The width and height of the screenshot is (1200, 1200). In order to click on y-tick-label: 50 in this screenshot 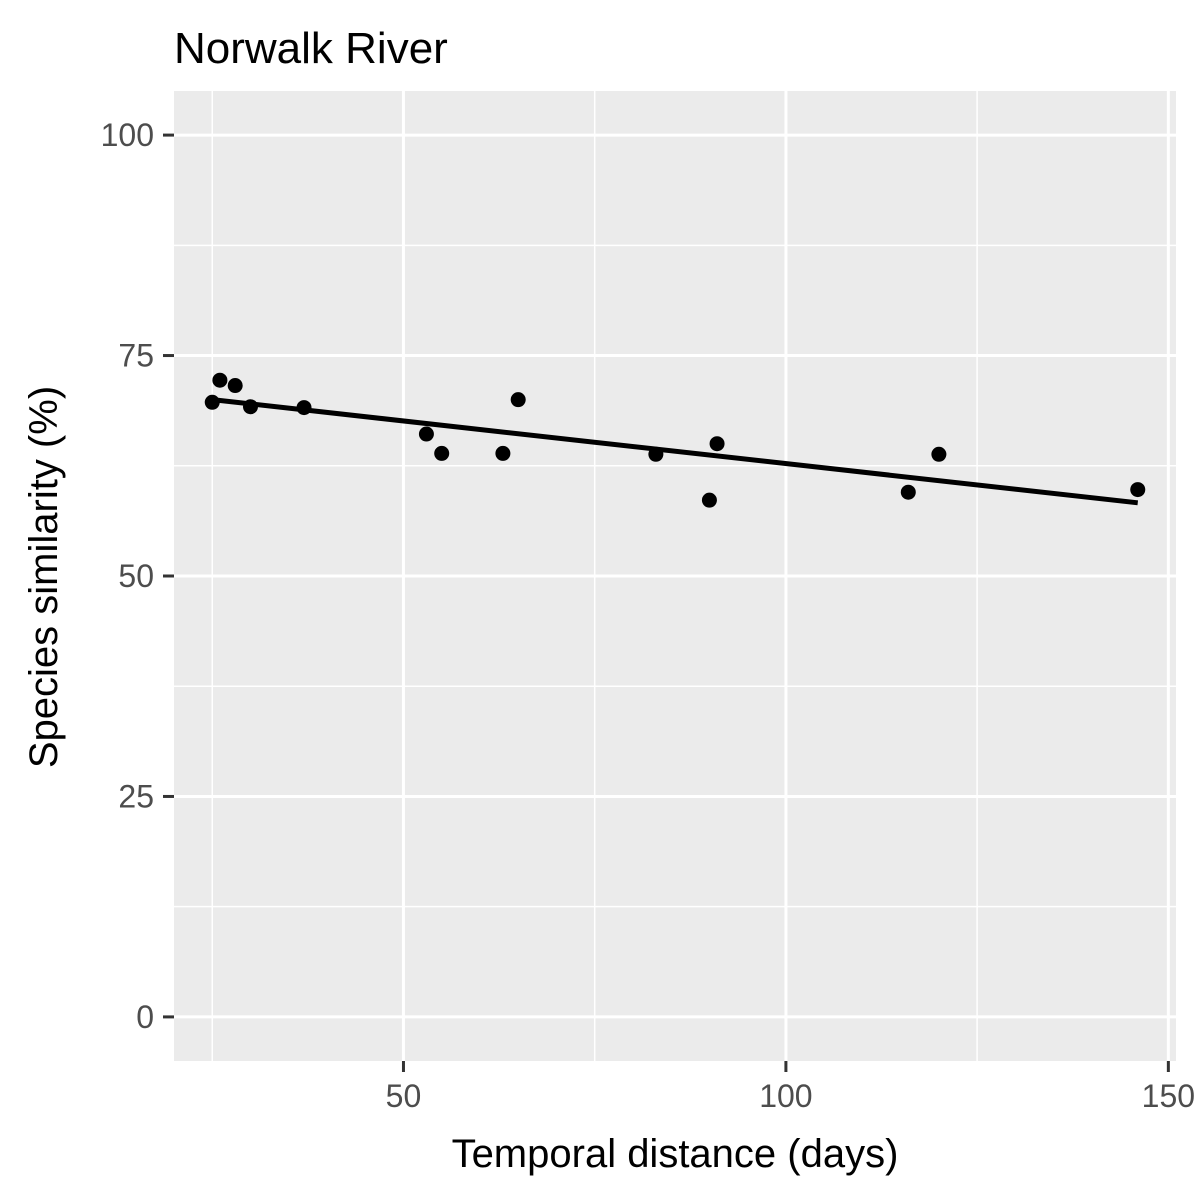, I will do `click(136, 576)`.